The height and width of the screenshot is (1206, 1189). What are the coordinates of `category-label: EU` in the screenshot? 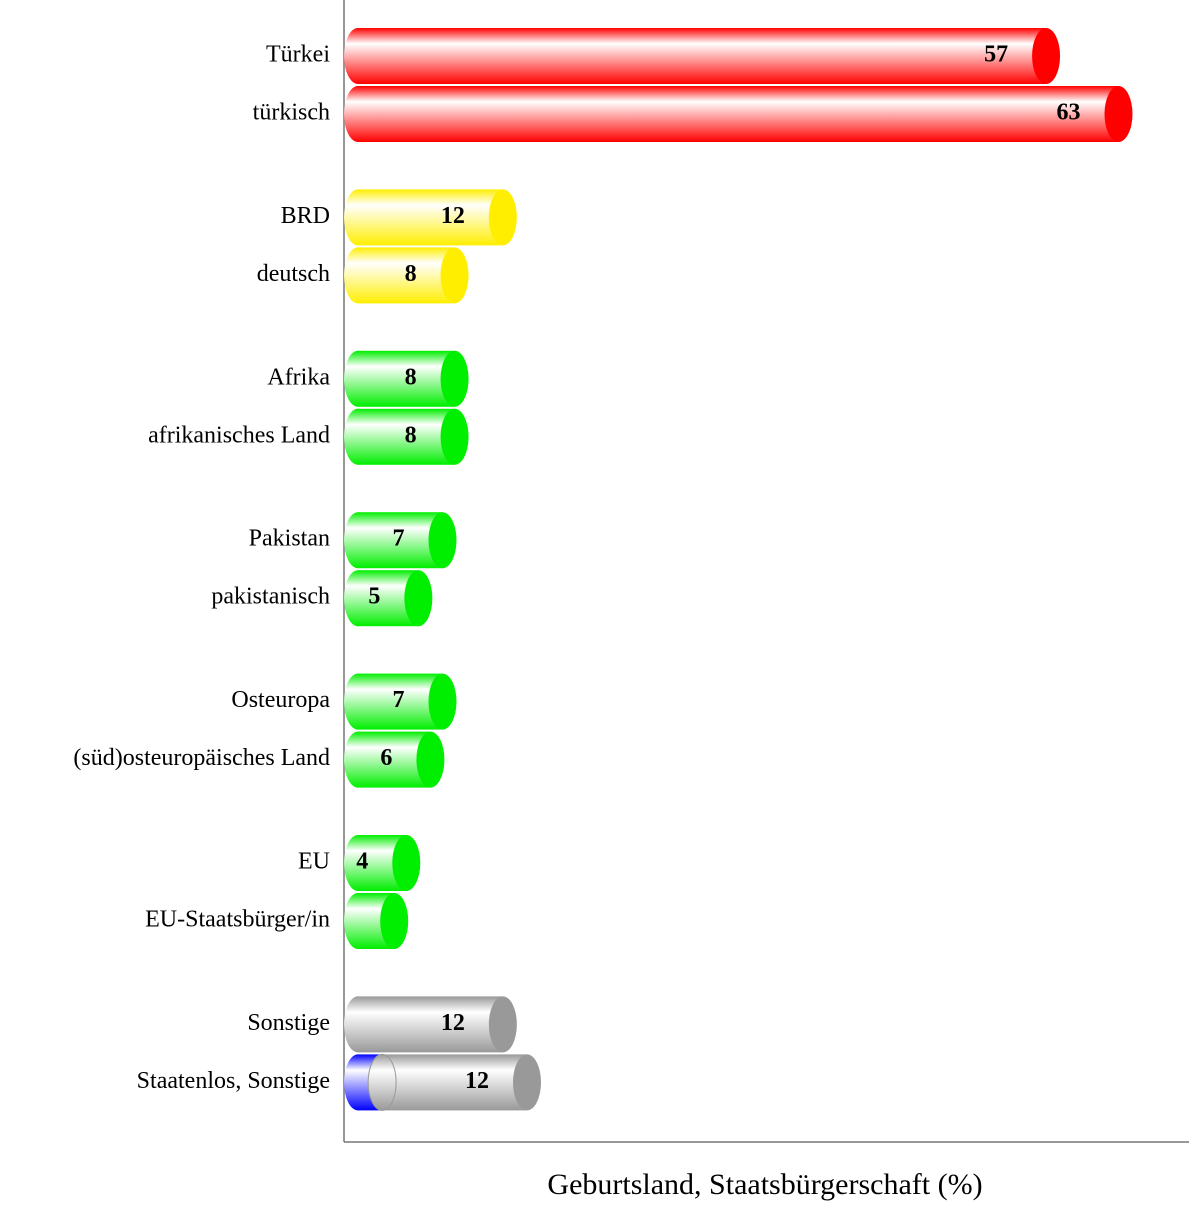 It's located at (314, 862).